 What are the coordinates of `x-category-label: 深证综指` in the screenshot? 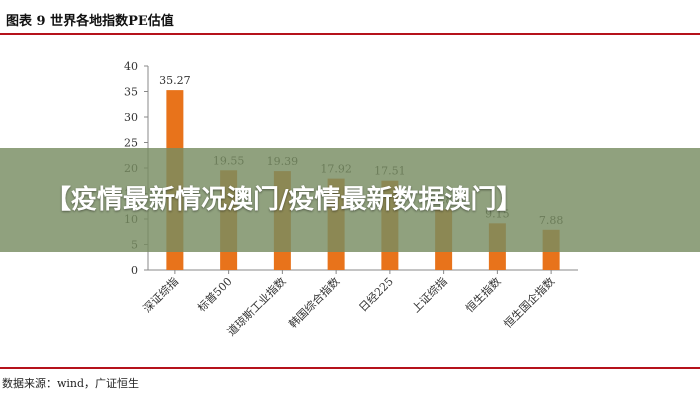 It's located at (160, 294).